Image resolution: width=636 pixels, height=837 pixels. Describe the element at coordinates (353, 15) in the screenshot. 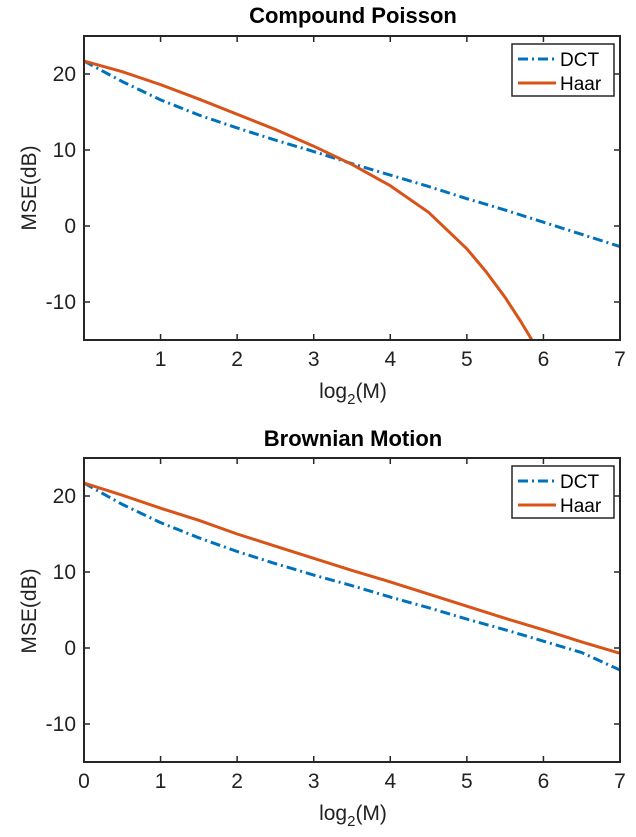

I see `chart-title: Compound Poisson` at that location.